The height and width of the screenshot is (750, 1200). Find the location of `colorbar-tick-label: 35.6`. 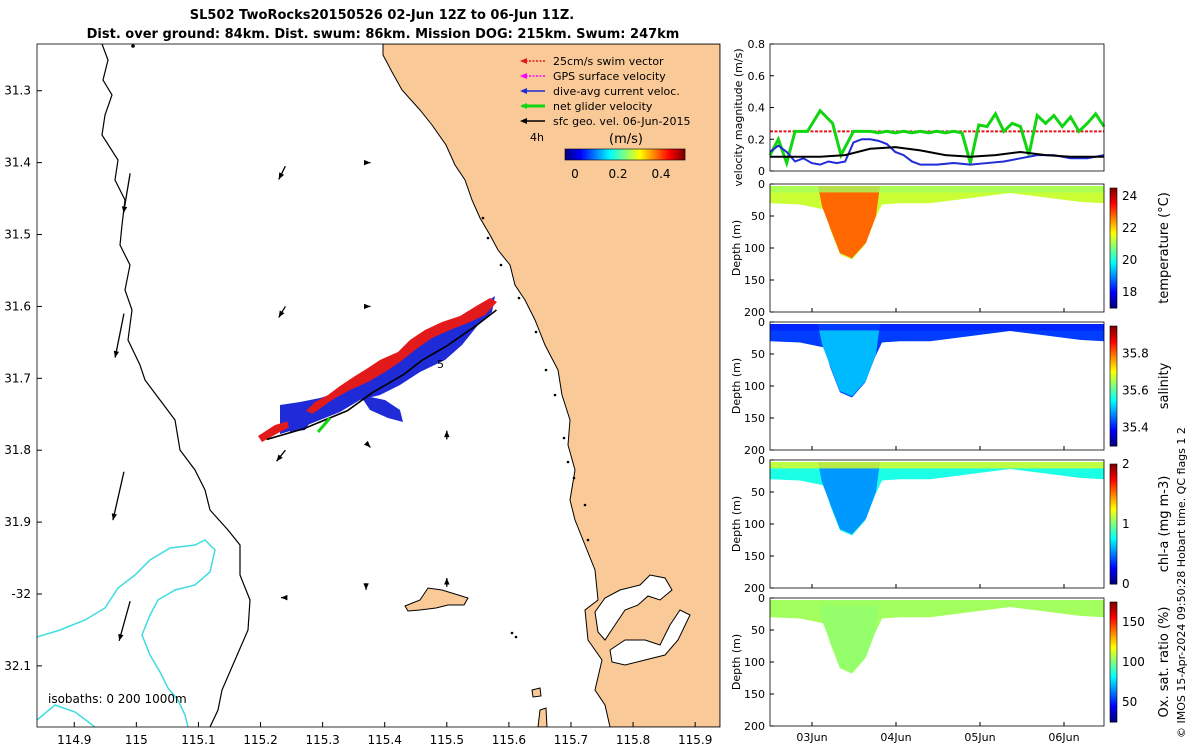

colorbar-tick-label: 35.6 is located at coordinates (1135, 391).